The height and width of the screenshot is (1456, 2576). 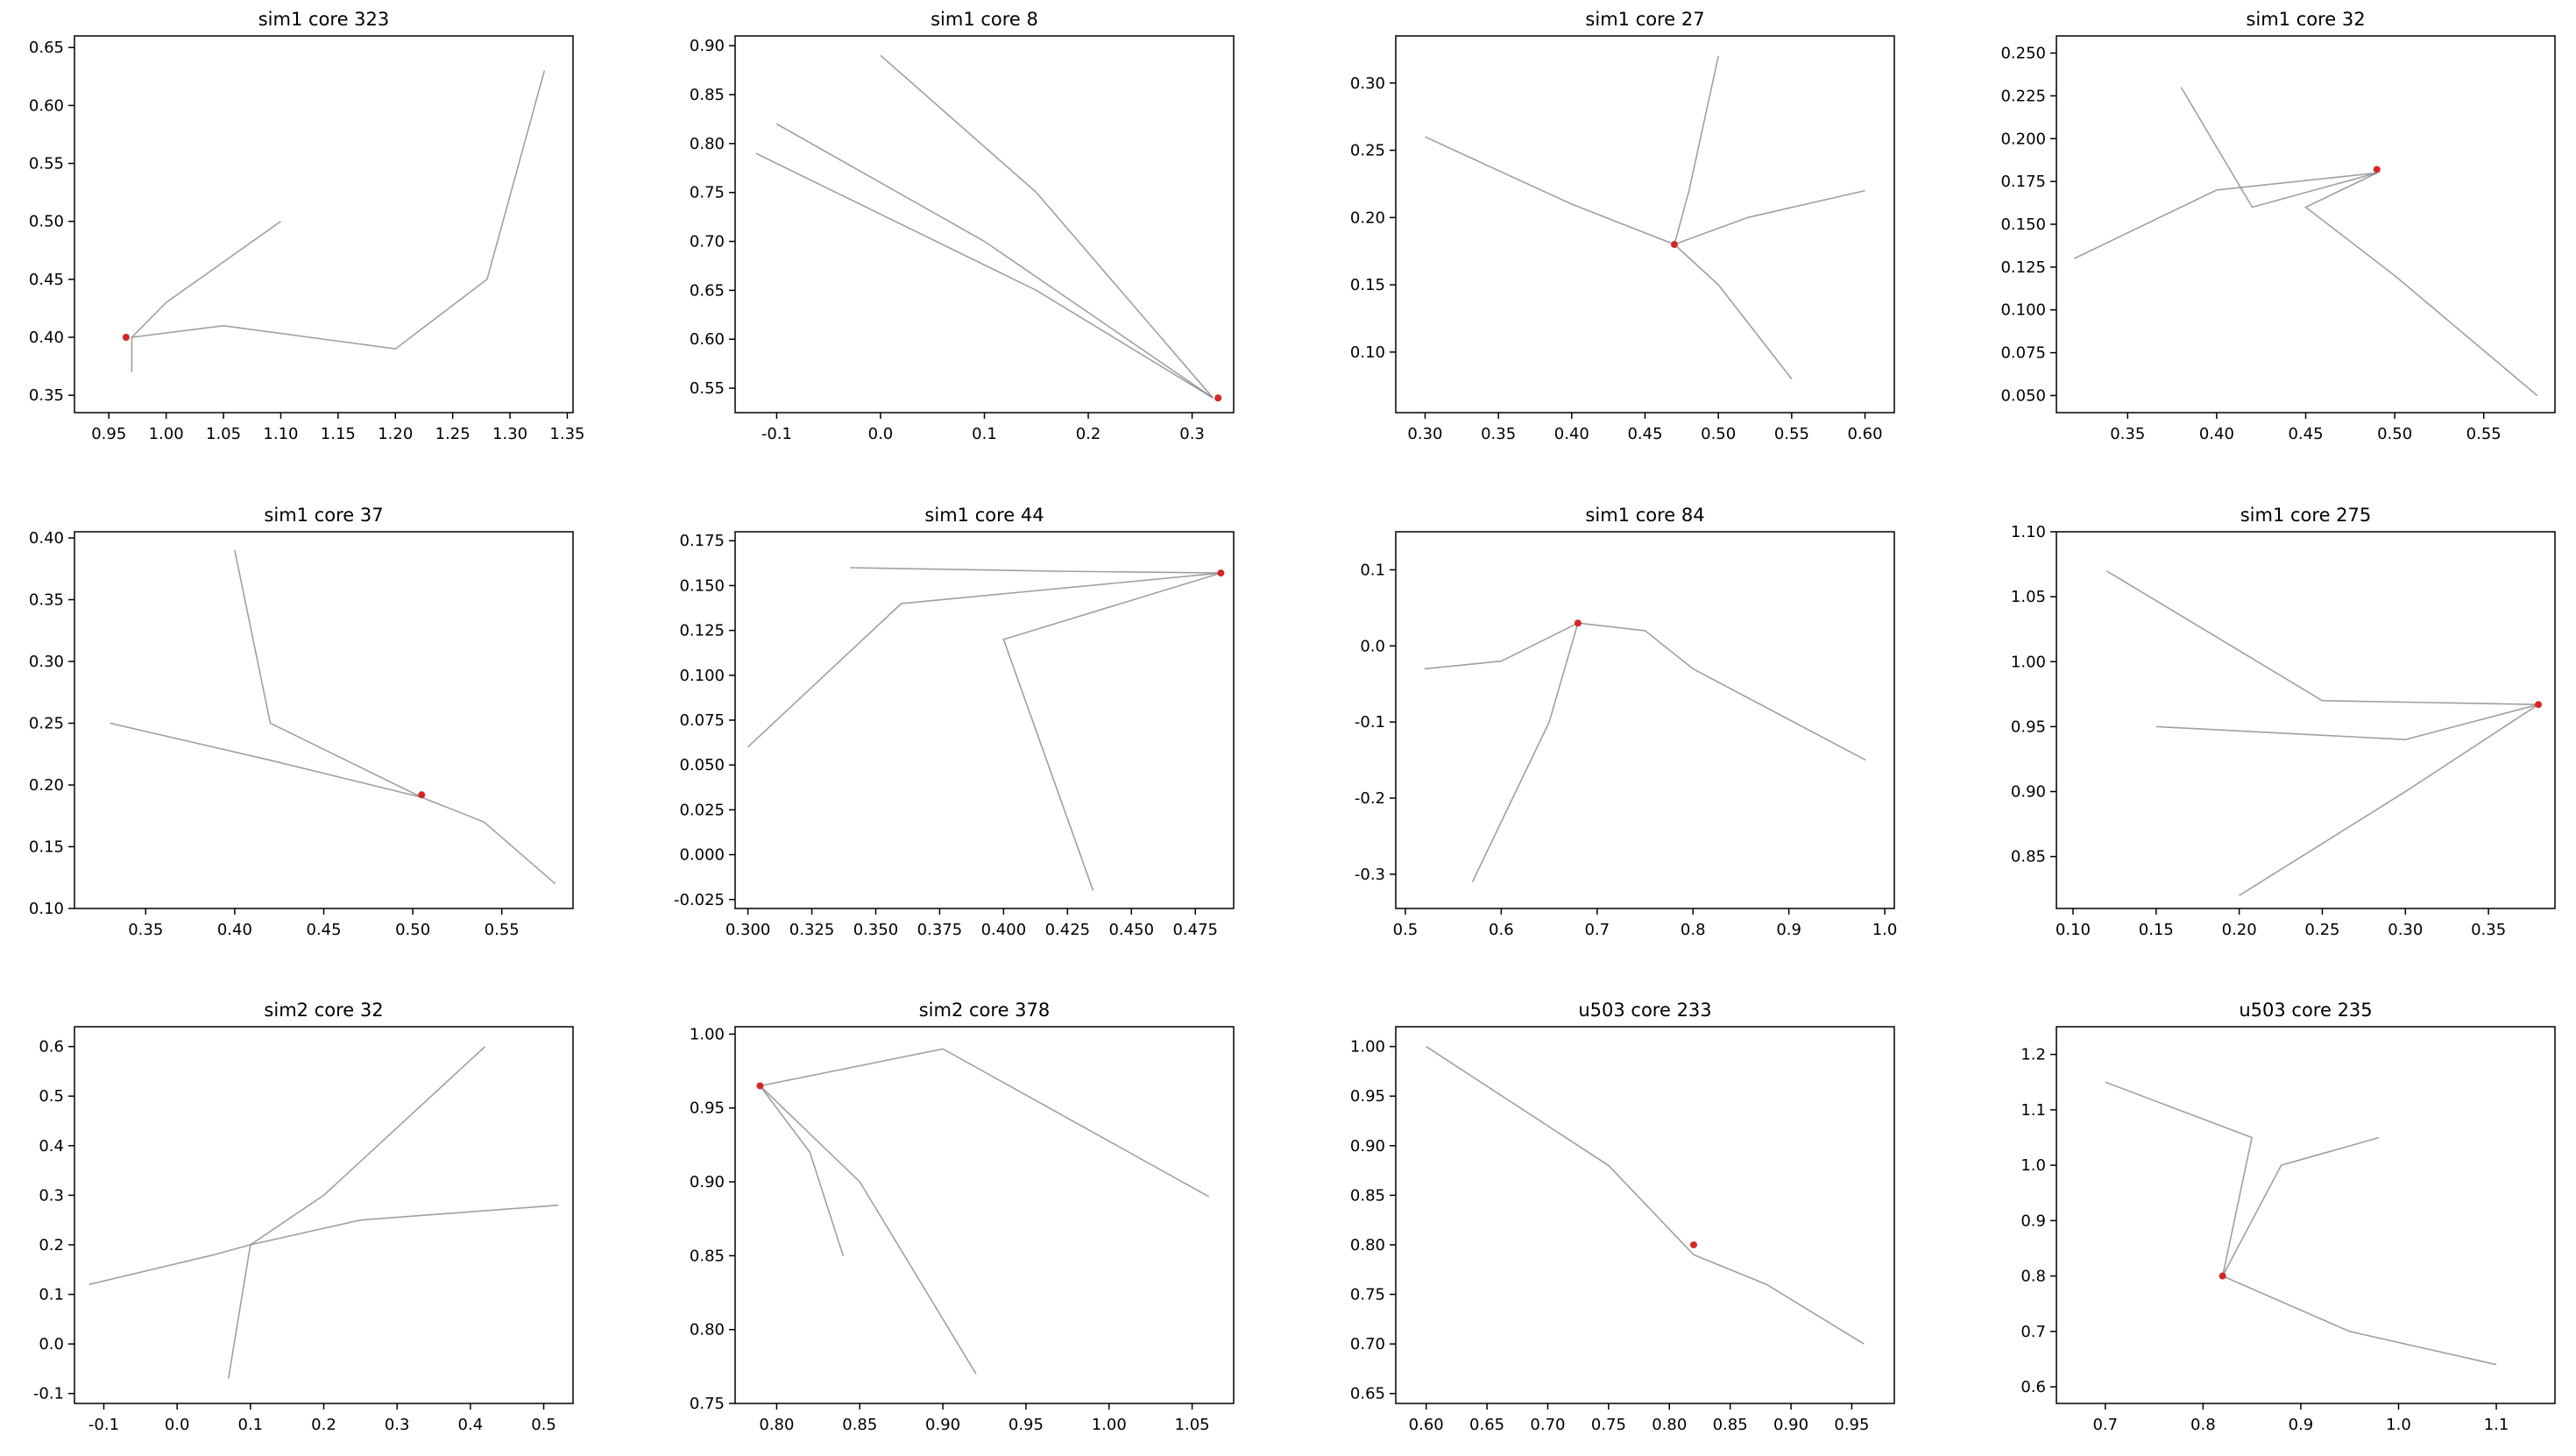 What do you see at coordinates (1669, 1425) in the screenshot?
I see `x-tick-label: 0.80` at bounding box center [1669, 1425].